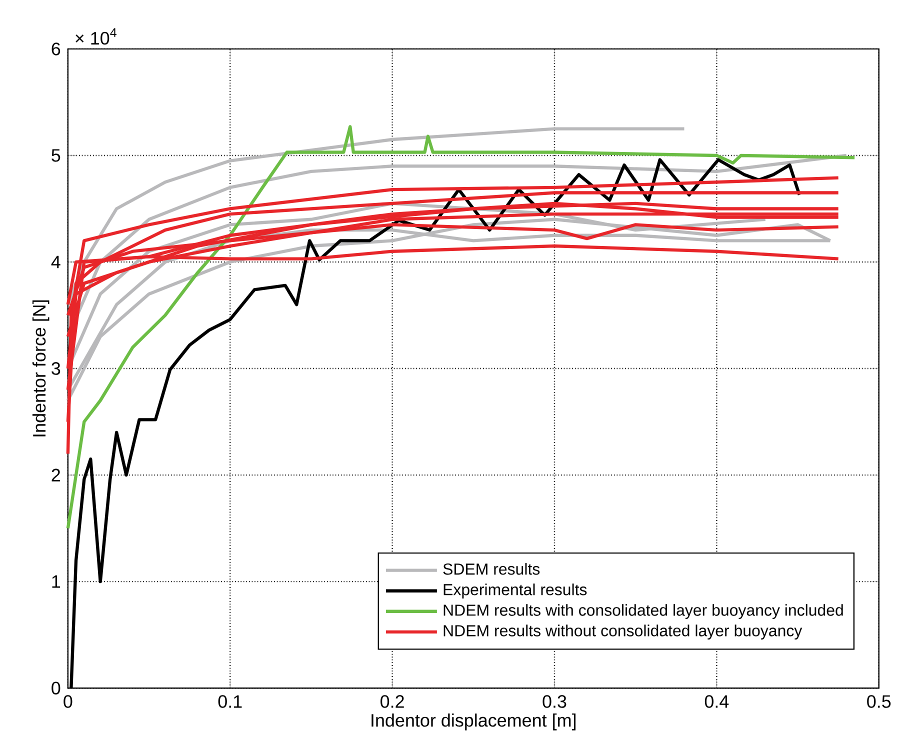 This screenshot has height=753, width=898. I want to click on y-tick-label: 0, so click(56, 688).